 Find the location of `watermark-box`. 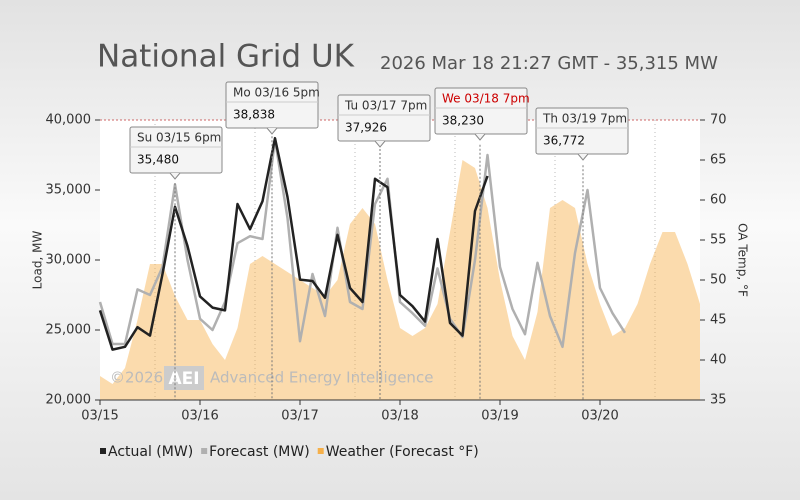

watermark-box is located at coordinates (184, 378).